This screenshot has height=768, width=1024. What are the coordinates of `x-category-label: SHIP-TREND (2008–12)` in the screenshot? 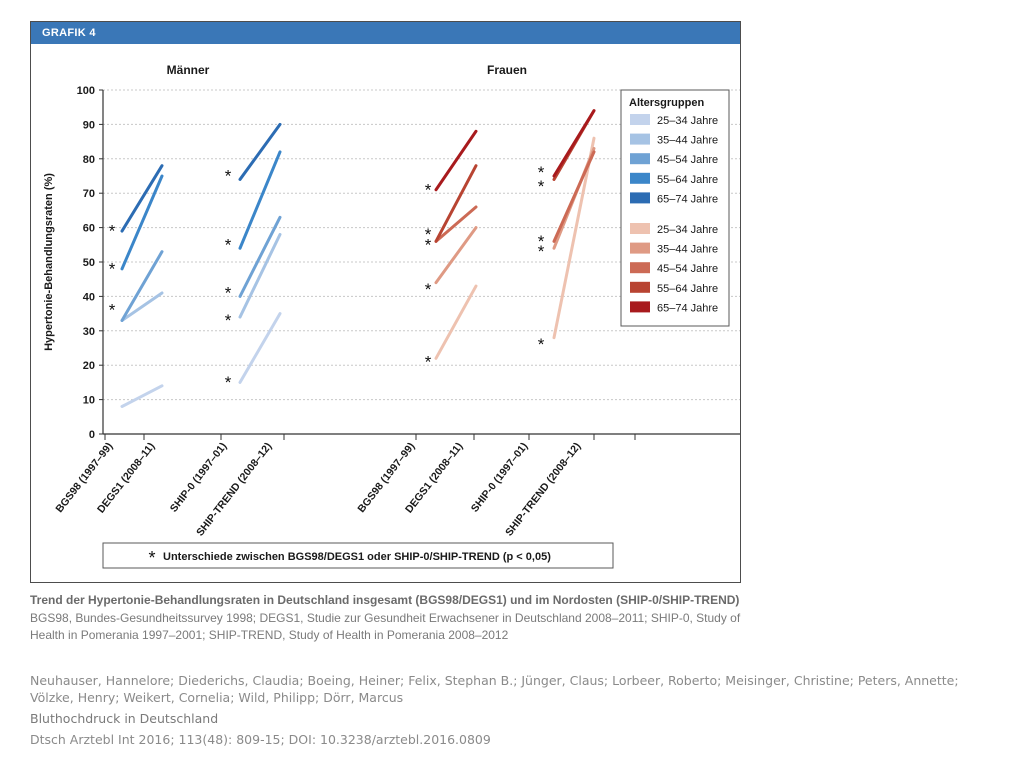 It's located at (234, 489).